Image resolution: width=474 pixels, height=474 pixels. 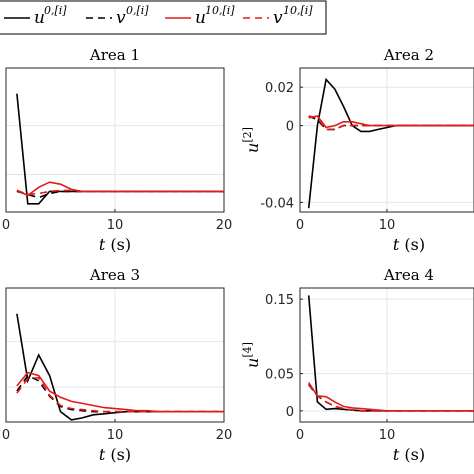 What do you see at coordinates (121, 18) in the screenshot?
I see `legend-label-1: v` at bounding box center [121, 18].